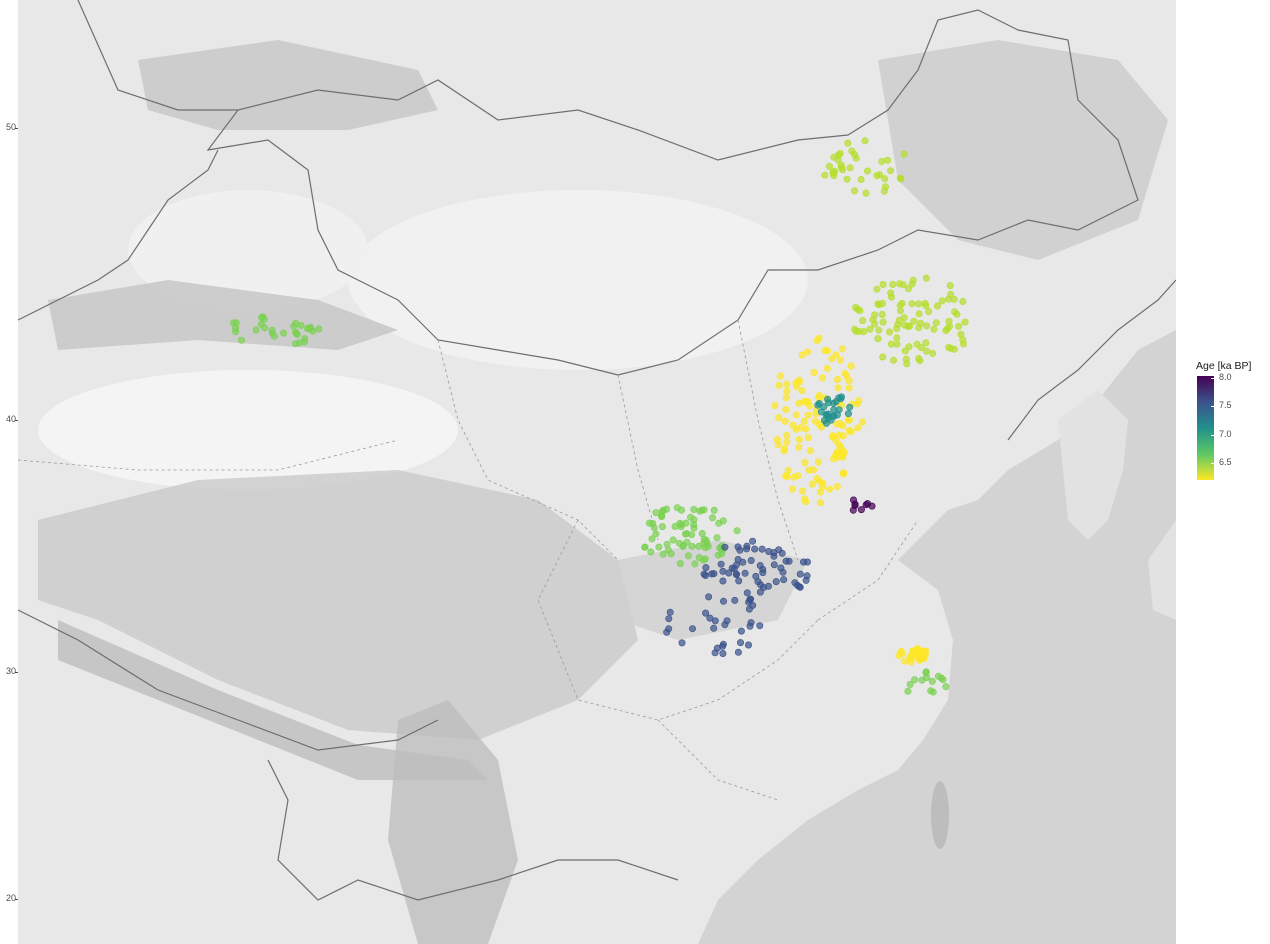  Describe the element at coordinates (157, 55) in the screenshot. I see `border-russia-north` at that location.